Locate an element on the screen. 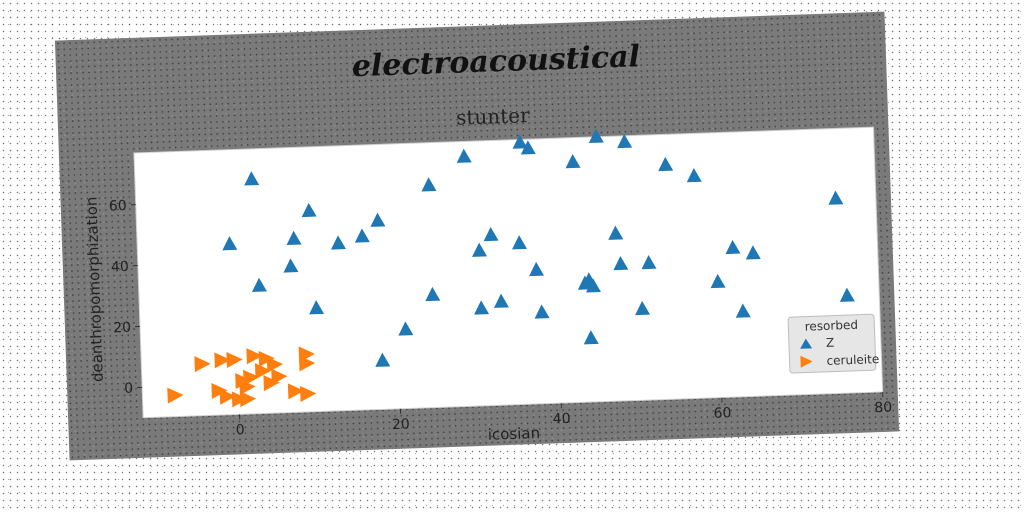  x-axis-label: icosian is located at coordinates (513, 434).